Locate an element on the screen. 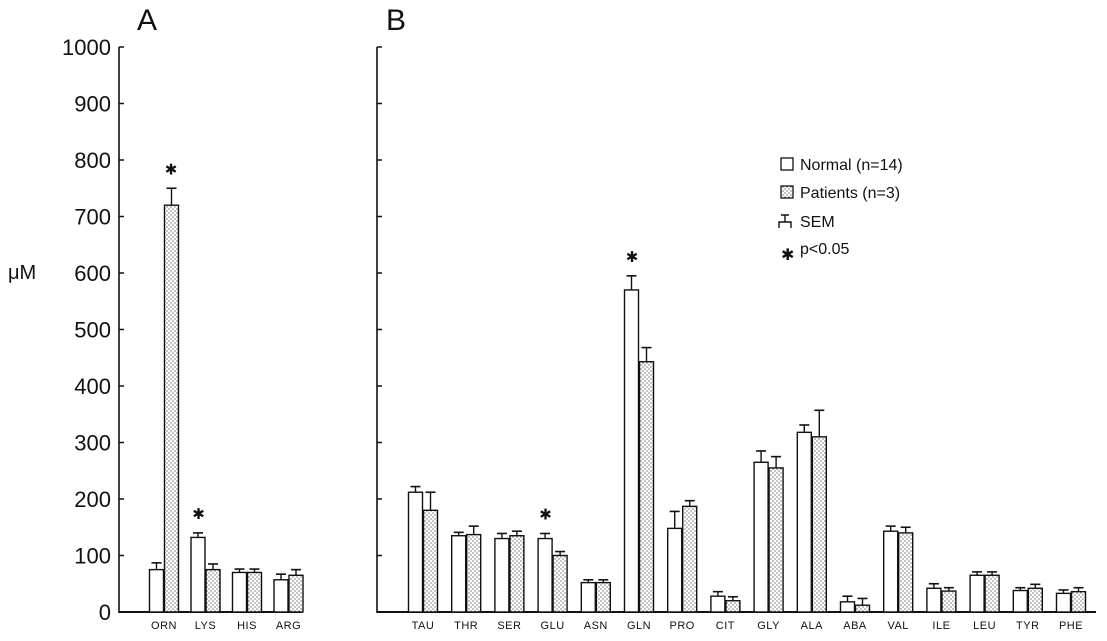  x-tick-label: THR is located at coordinates (466, 626).